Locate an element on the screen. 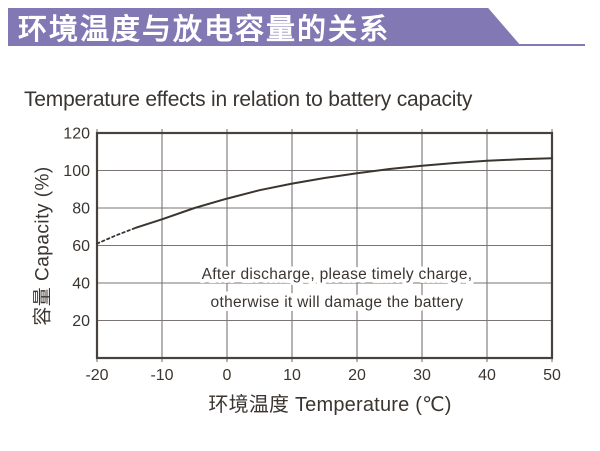  header-banner: 环境温度与放电容量的关系 is located at coordinates (264, 27).